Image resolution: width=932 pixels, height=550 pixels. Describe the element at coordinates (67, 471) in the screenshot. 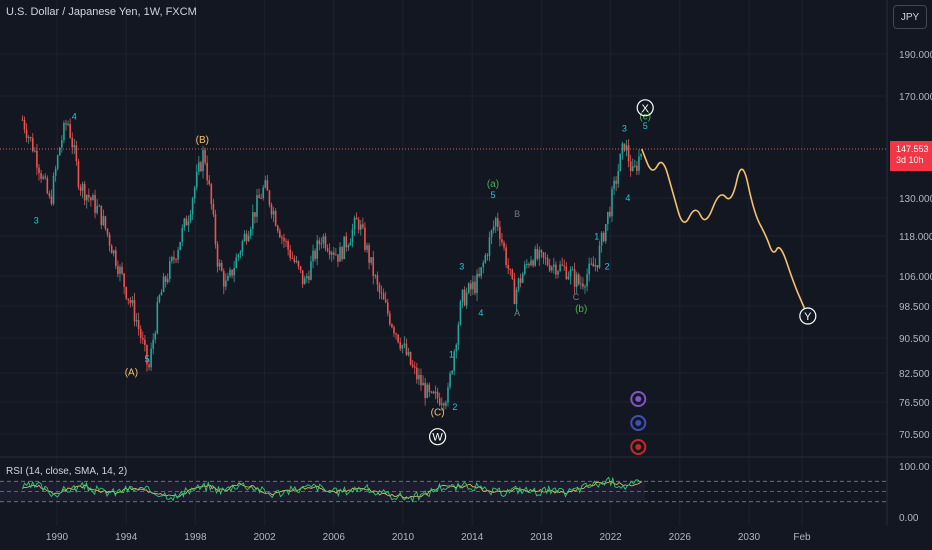

I see `rsi-label: RSI (14, close, SMA, 14, 2)` at that location.